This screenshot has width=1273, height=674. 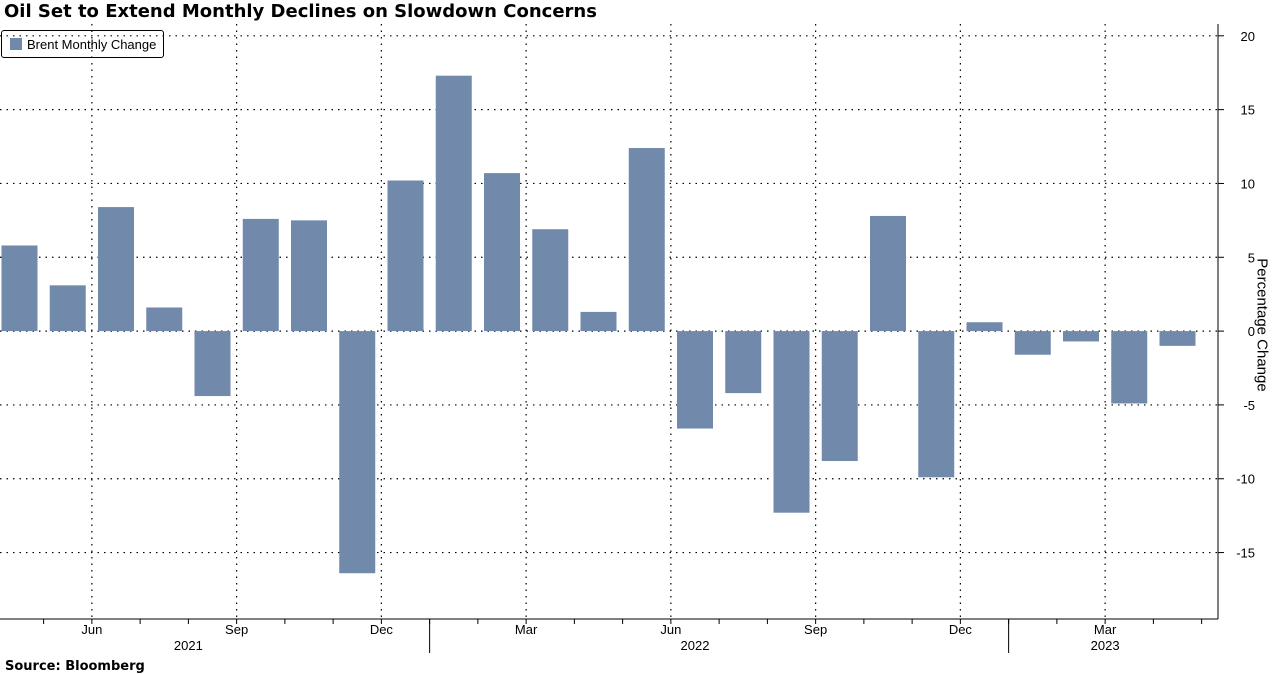 I want to click on y-tick-label: 5, so click(x=1251, y=257).